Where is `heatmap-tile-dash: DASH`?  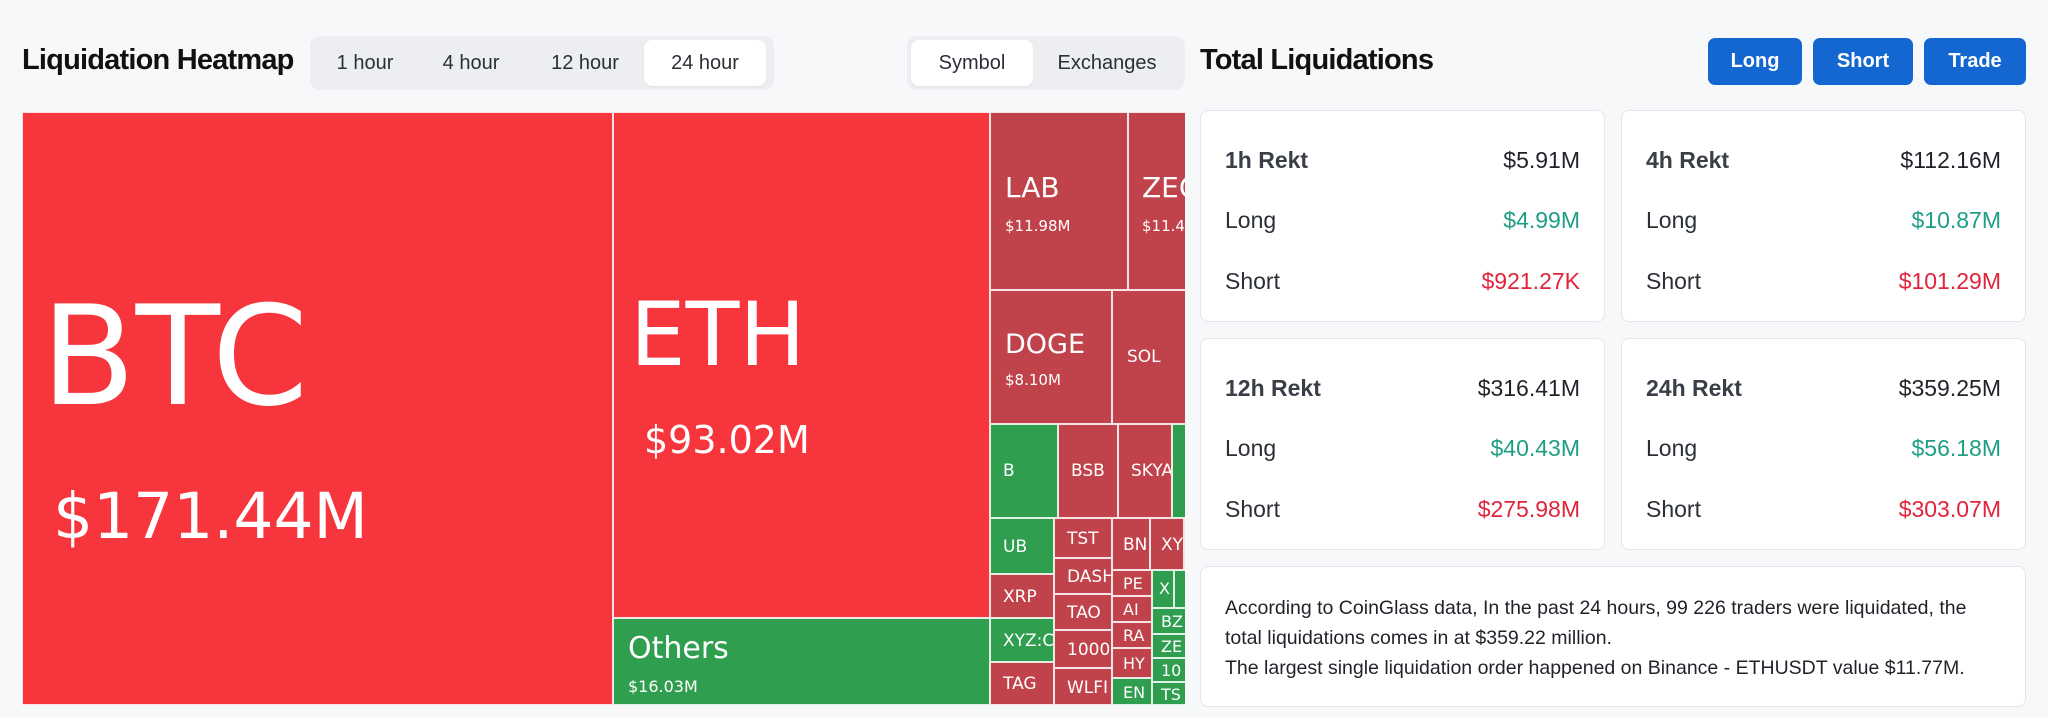
heatmap-tile-dash: DASH is located at coordinates (1083, 576).